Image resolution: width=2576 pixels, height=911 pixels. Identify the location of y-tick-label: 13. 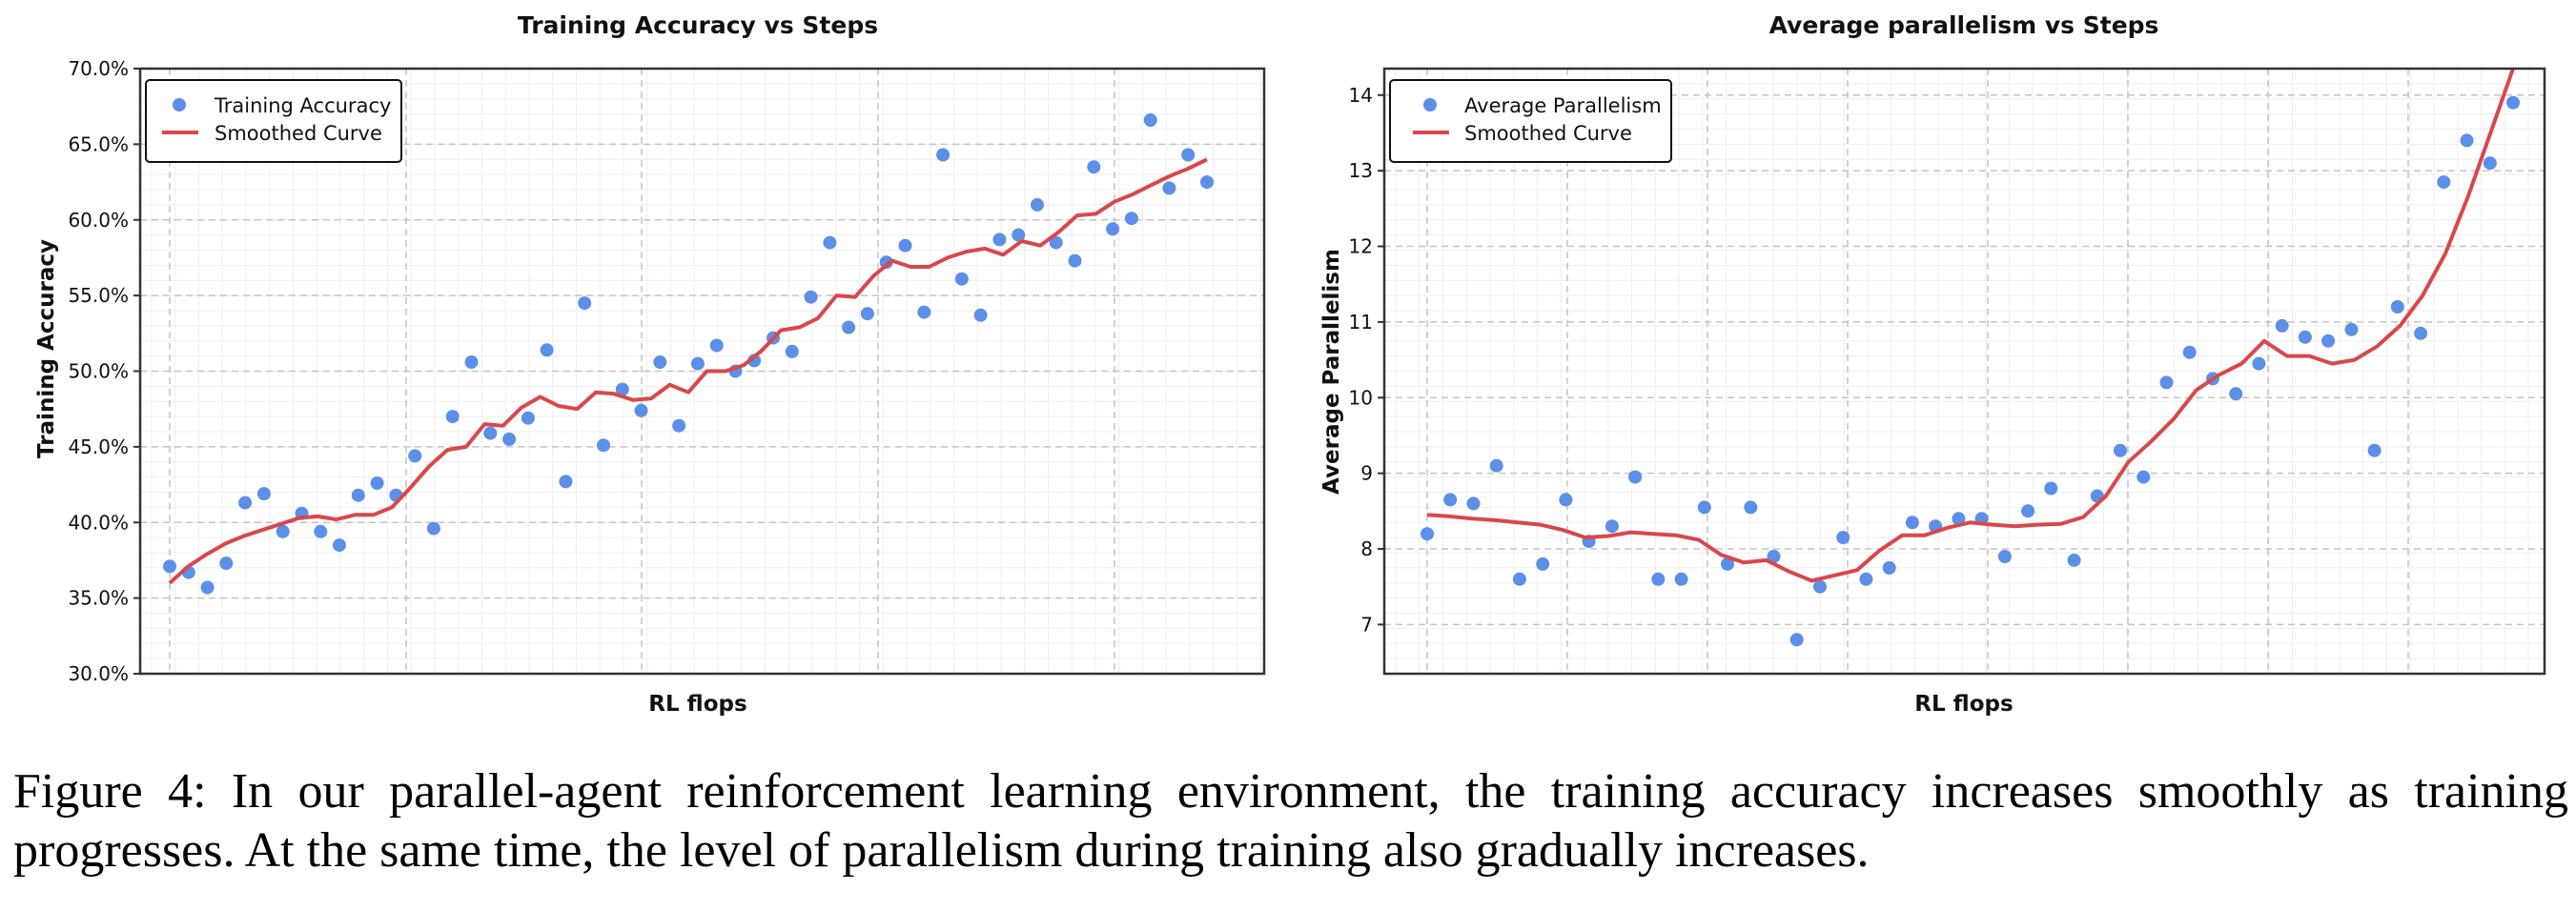
(1361, 170).